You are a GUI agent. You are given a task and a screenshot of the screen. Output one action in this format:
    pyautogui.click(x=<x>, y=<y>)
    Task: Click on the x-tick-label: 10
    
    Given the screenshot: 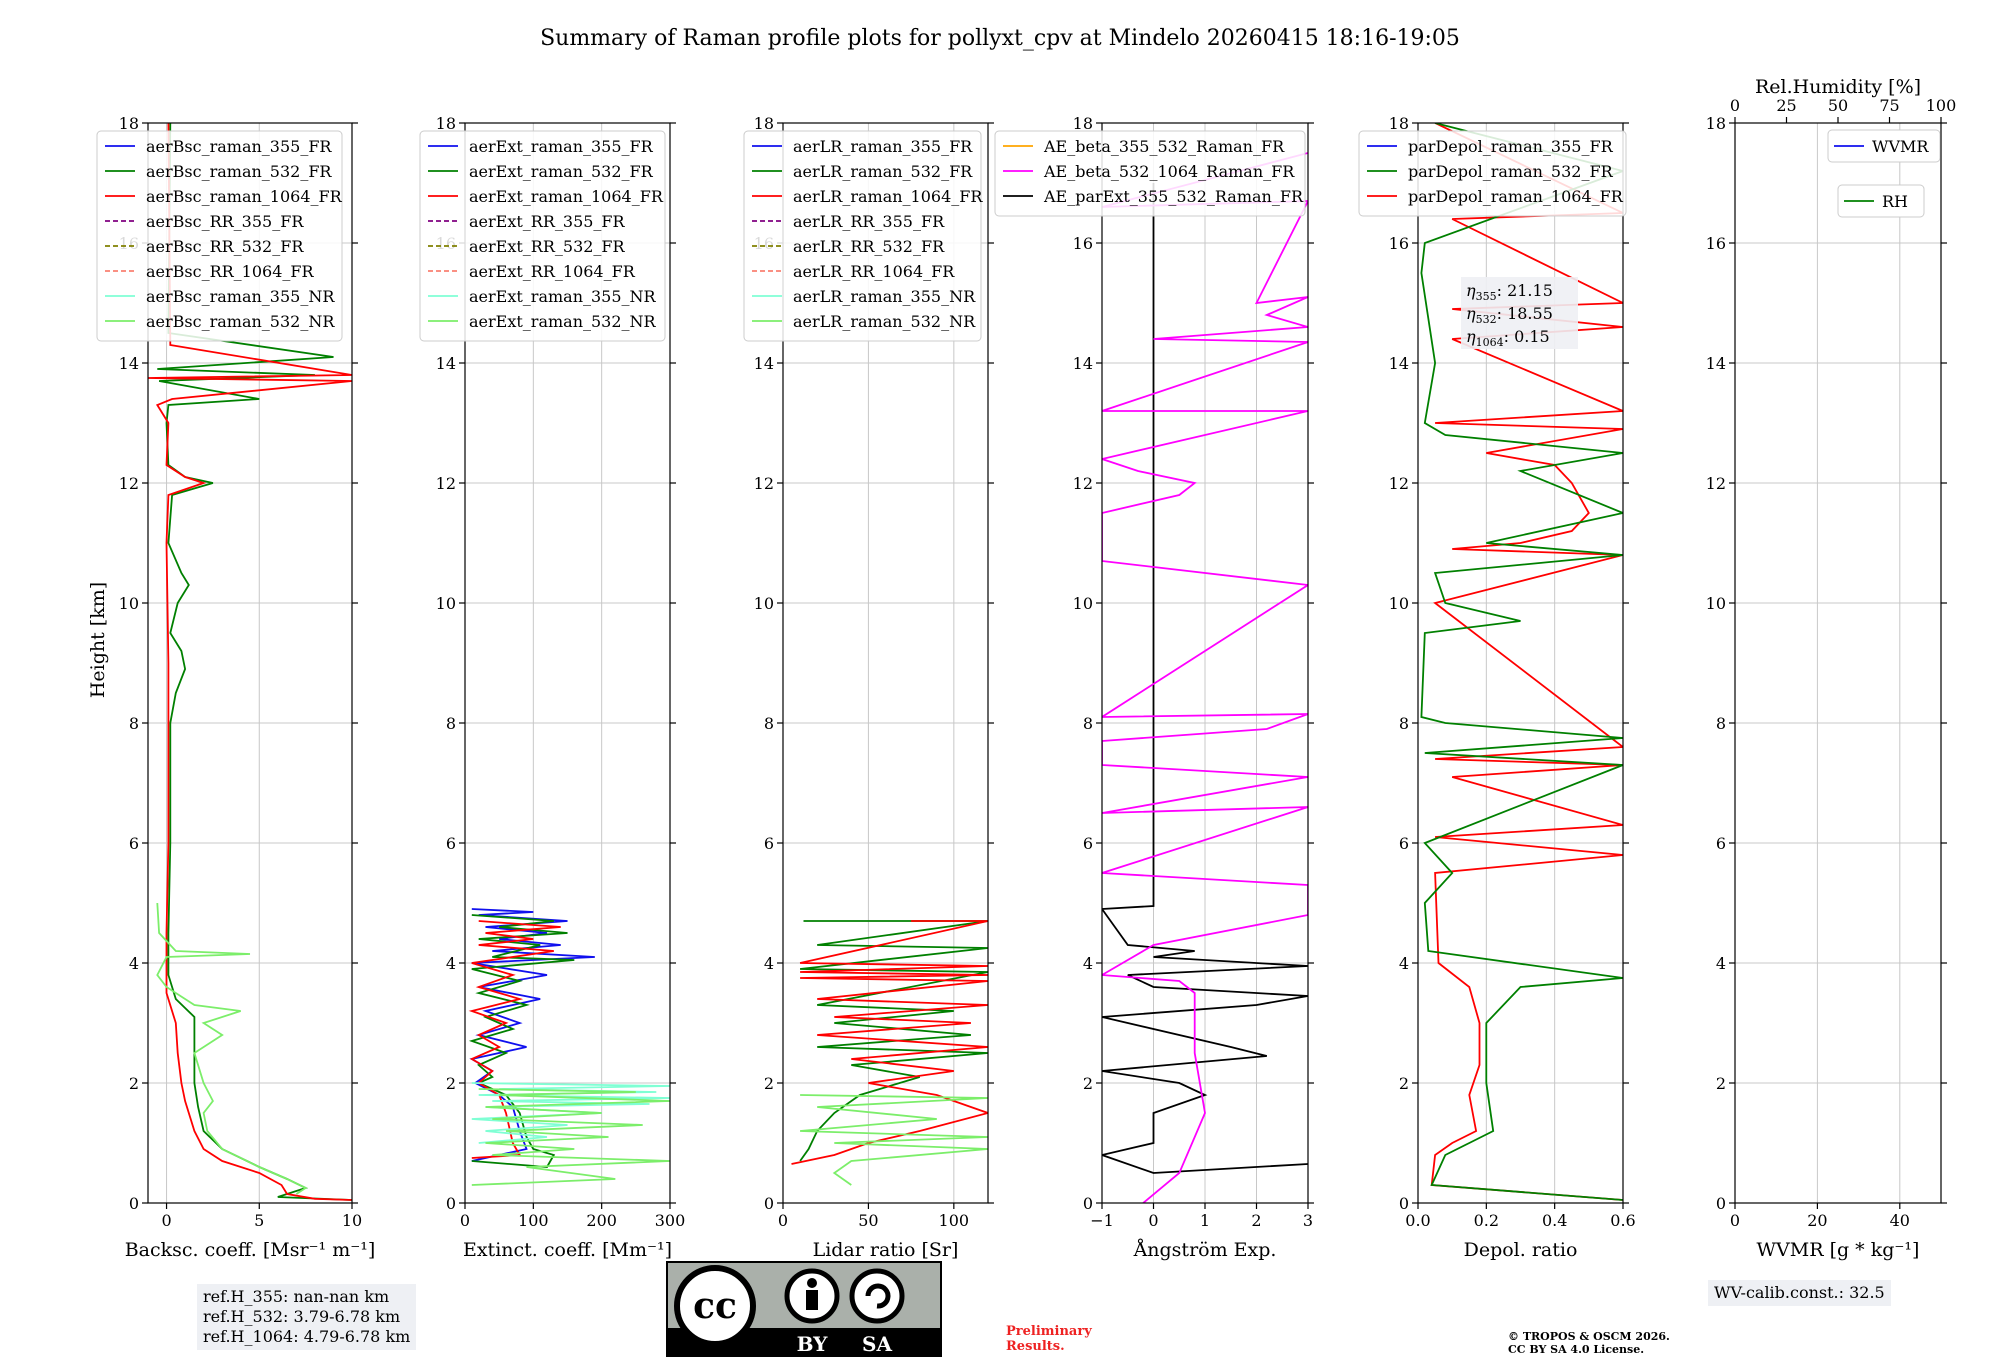 What is the action you would take?
    pyautogui.click(x=352, y=1220)
    